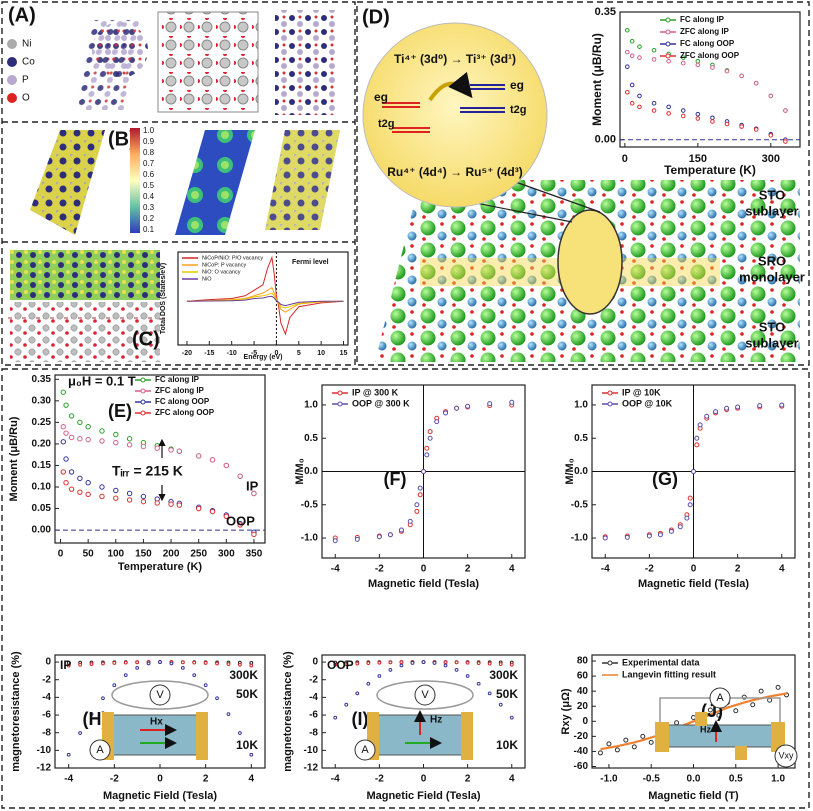  What do you see at coordinates (42, 400) in the screenshot?
I see `y-tick-label: 0.30` at bounding box center [42, 400].